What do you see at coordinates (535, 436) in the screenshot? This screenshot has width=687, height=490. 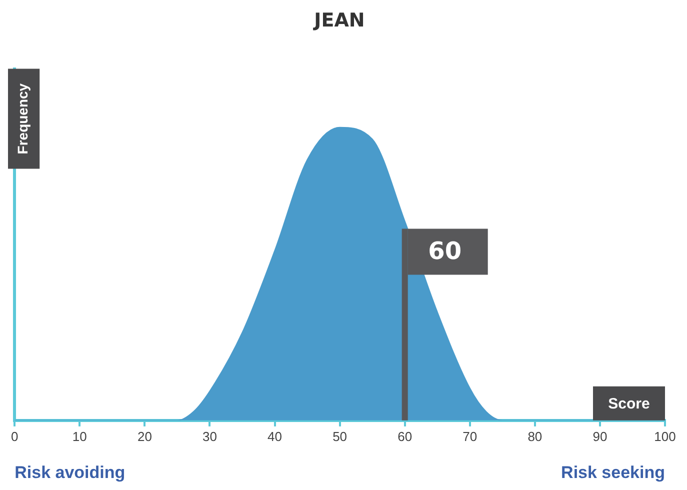 I see `x-tick-label: 80` at bounding box center [535, 436].